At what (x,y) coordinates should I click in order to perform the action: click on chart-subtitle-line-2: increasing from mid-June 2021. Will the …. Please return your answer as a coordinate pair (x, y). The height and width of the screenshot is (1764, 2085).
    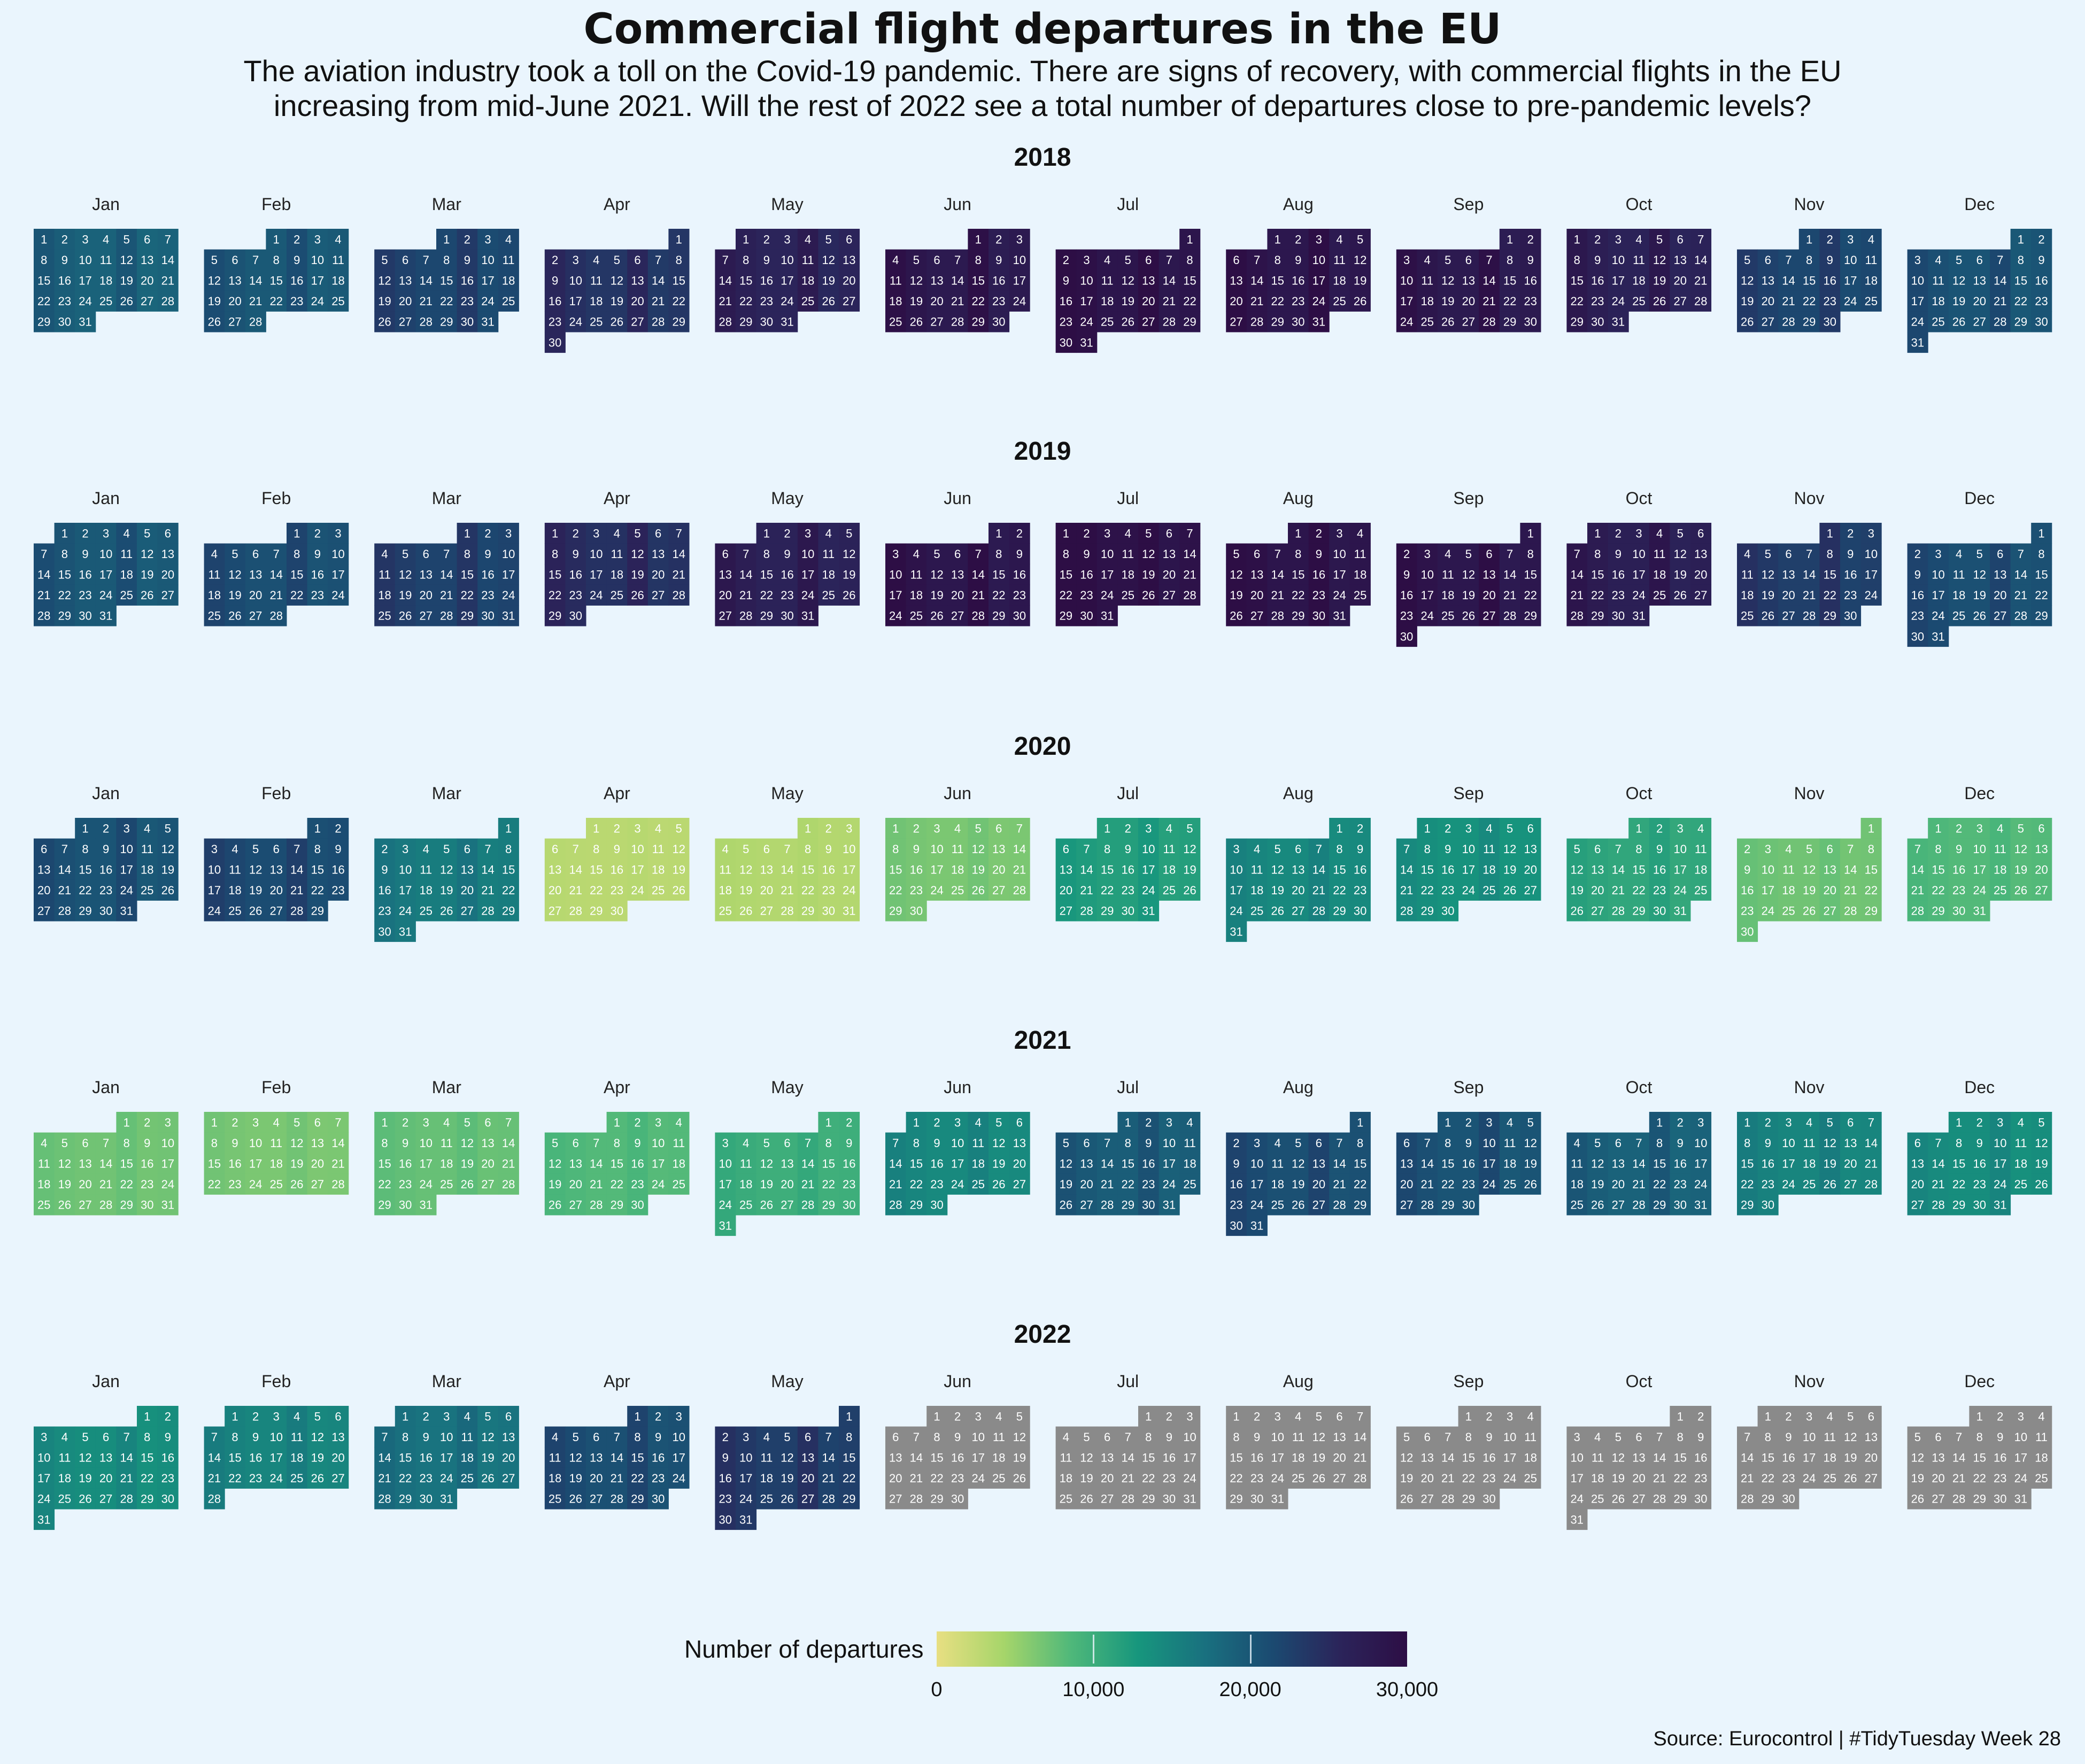
    Looking at the image, I should click on (1042, 105).